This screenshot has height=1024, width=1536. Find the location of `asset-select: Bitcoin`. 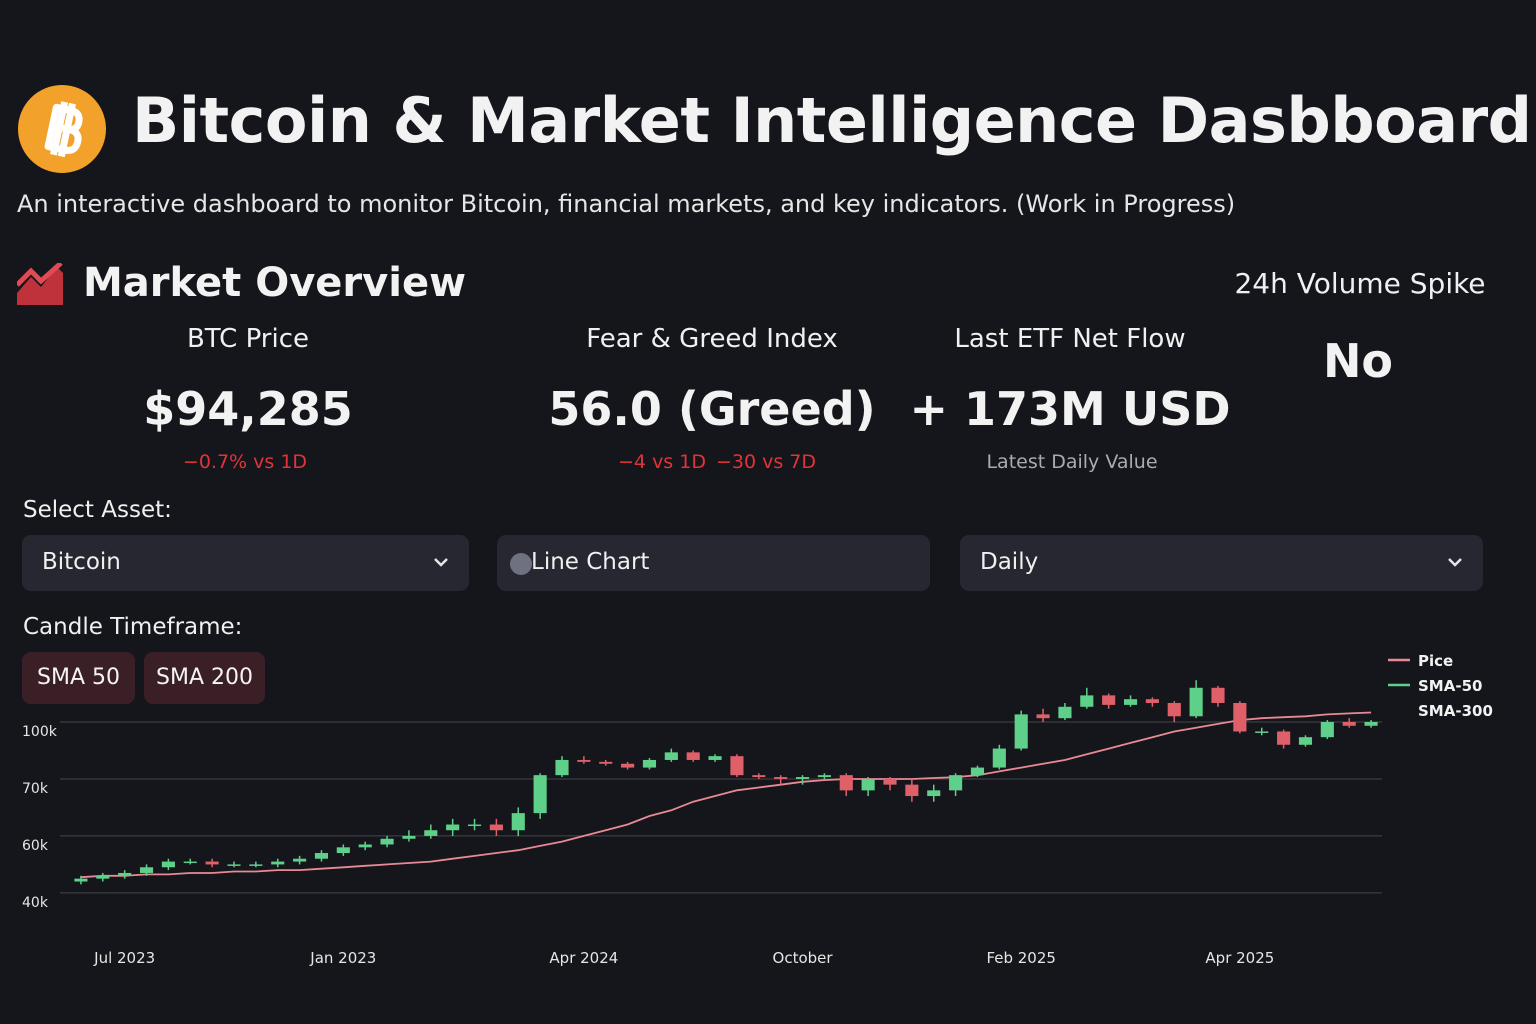

asset-select: Bitcoin is located at coordinates (245, 563).